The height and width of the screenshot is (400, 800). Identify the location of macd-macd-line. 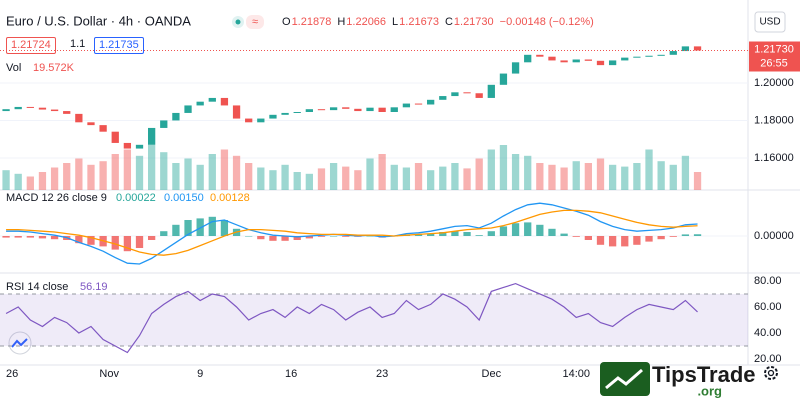
(352, 233).